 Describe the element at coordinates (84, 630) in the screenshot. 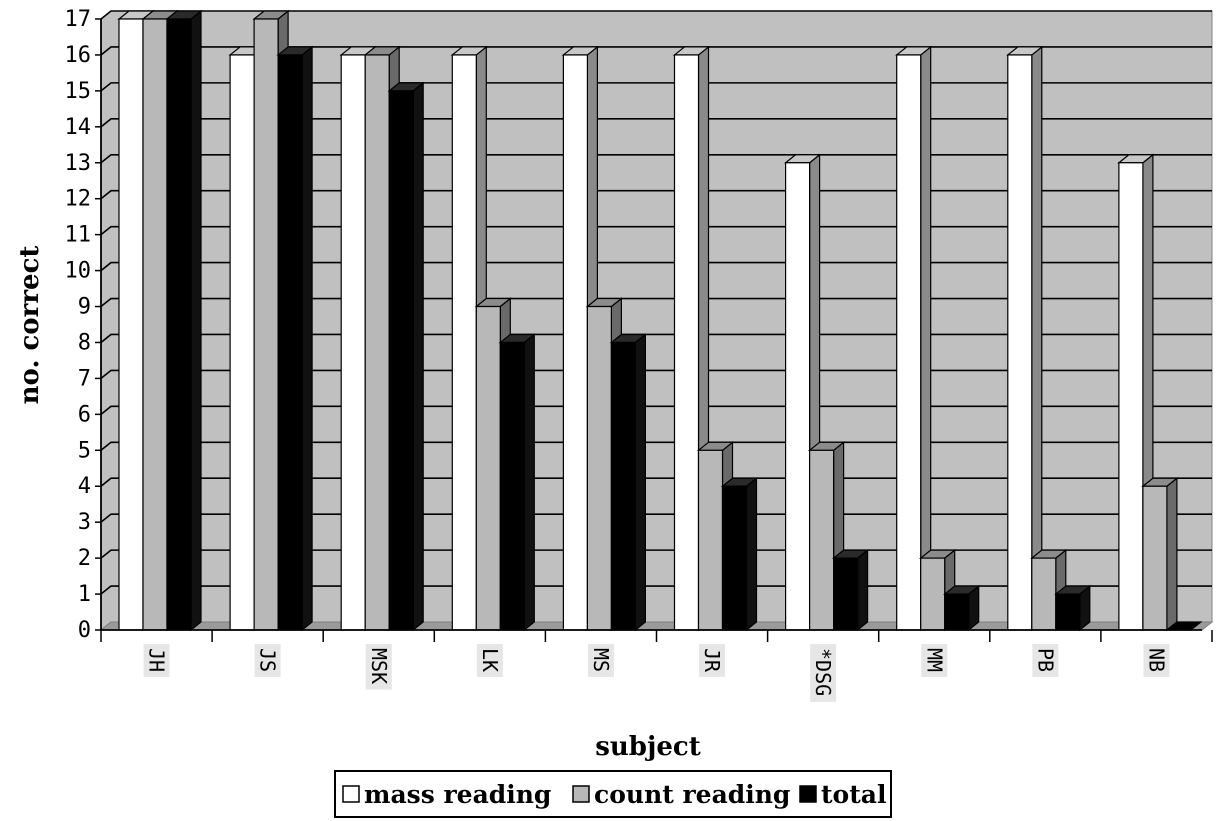

I see `y-tick-label-0: 0` at that location.